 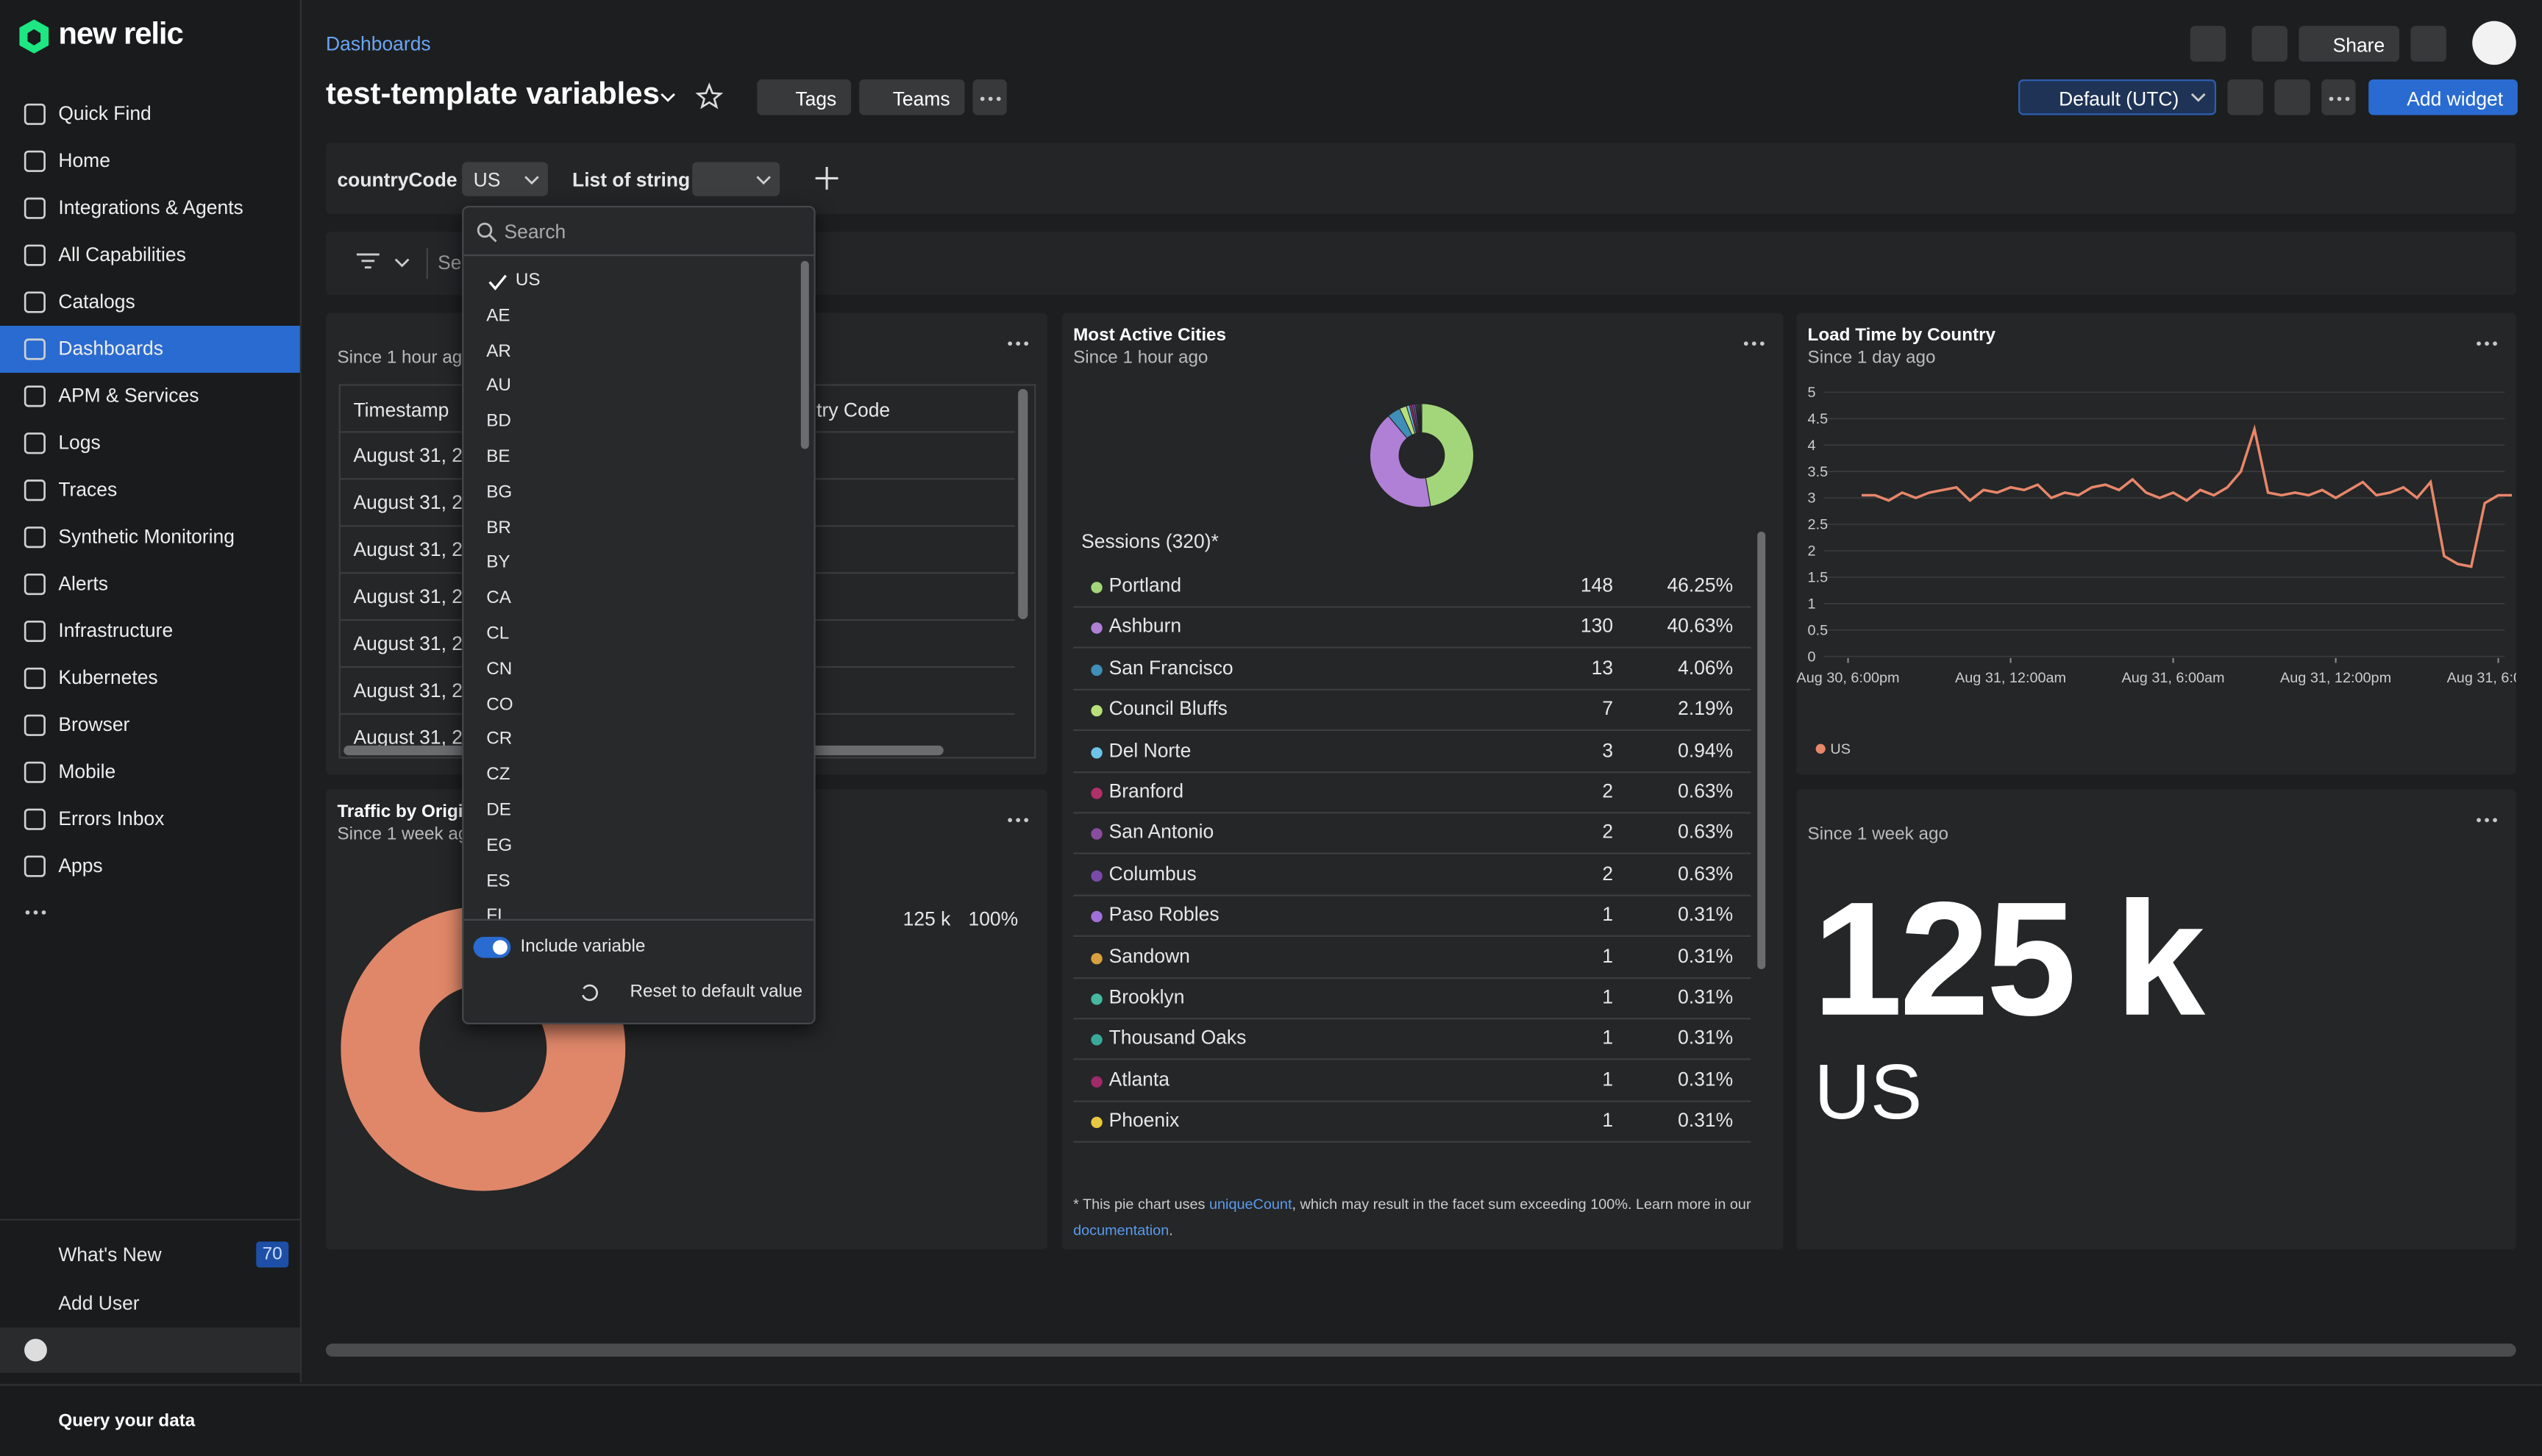 What do you see at coordinates (629, 495) in the screenshot?
I see `option: BG` at bounding box center [629, 495].